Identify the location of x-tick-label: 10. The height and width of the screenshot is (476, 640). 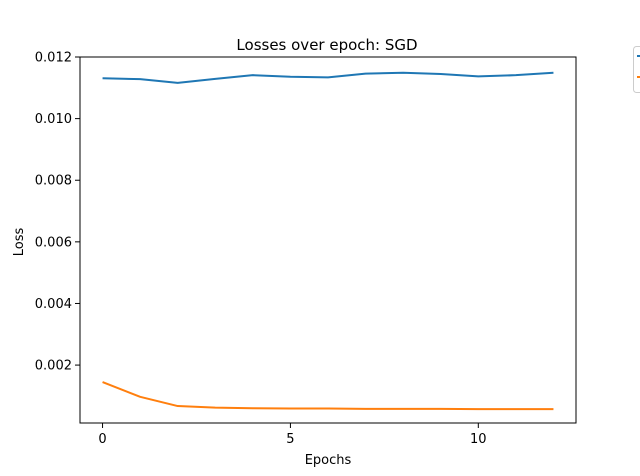
(478, 439).